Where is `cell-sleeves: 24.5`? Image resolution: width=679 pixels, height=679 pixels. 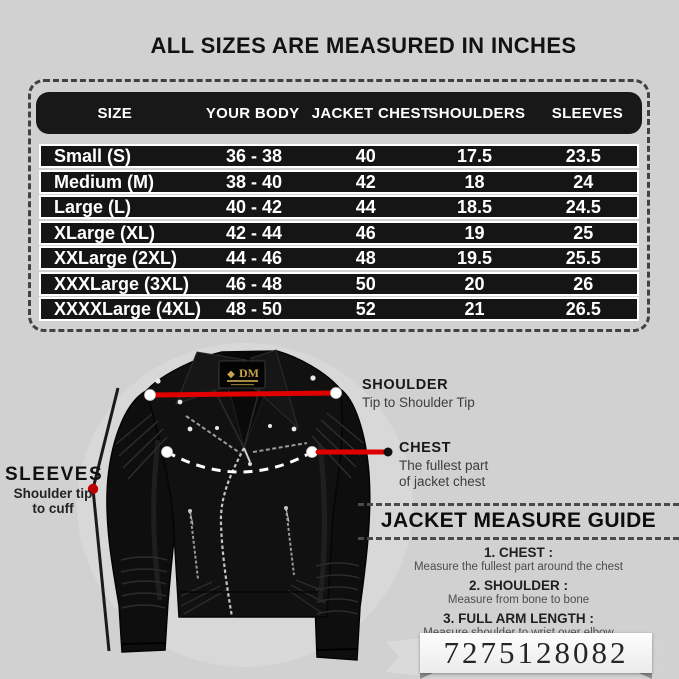
cell-sleeves: 24.5 is located at coordinates (583, 207).